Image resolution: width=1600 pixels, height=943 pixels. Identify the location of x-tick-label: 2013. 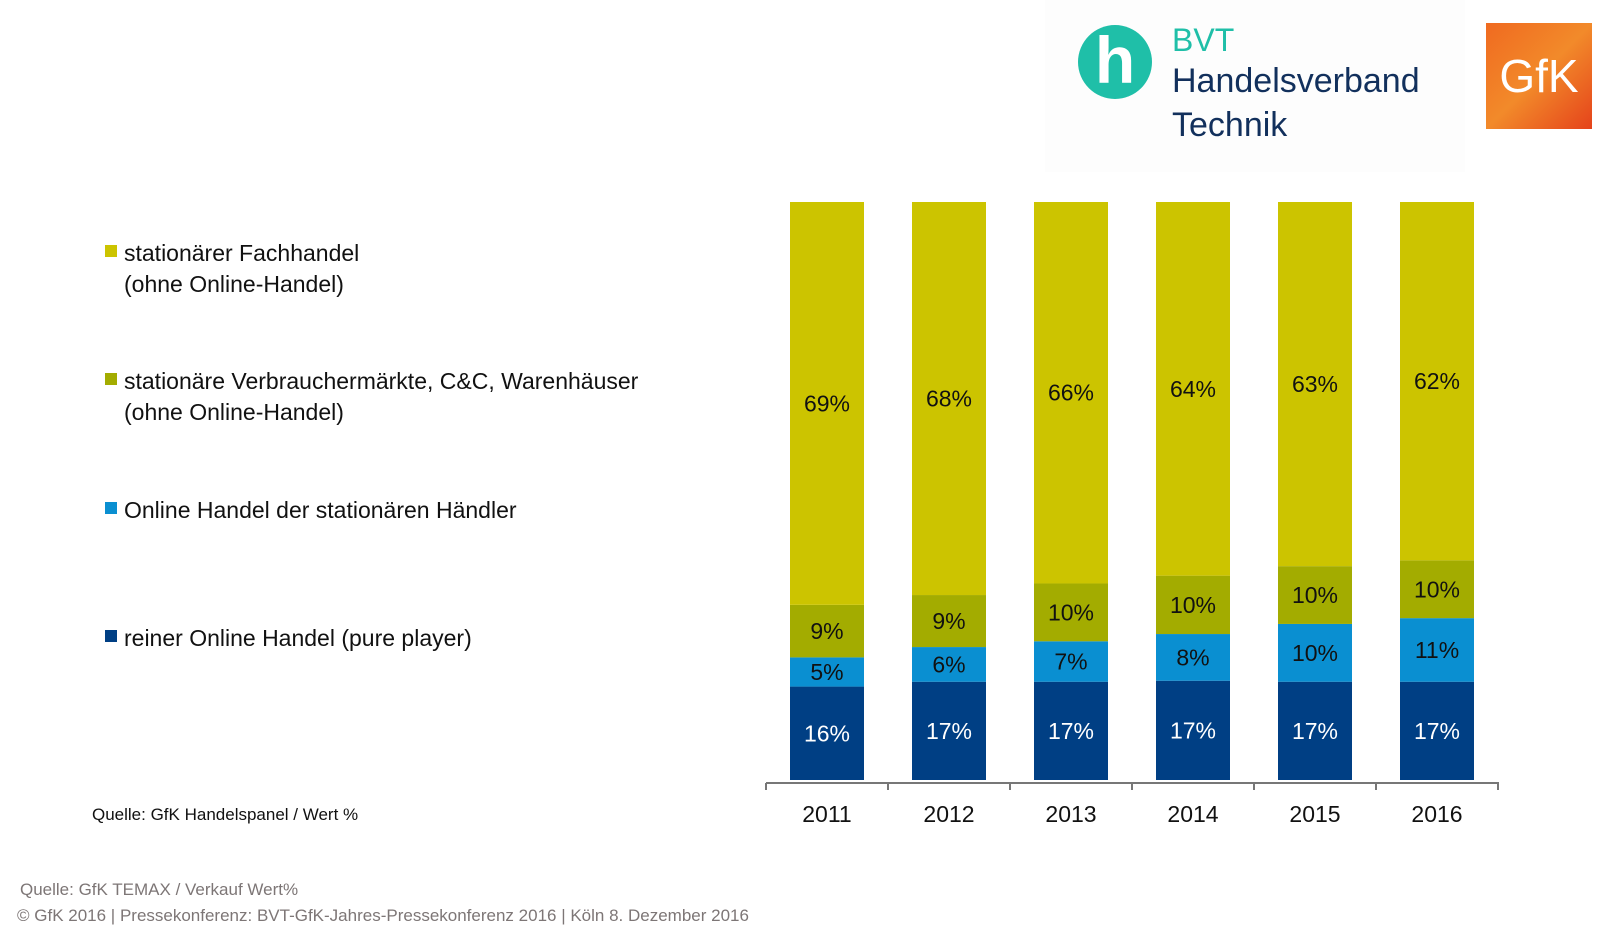
(1070, 814).